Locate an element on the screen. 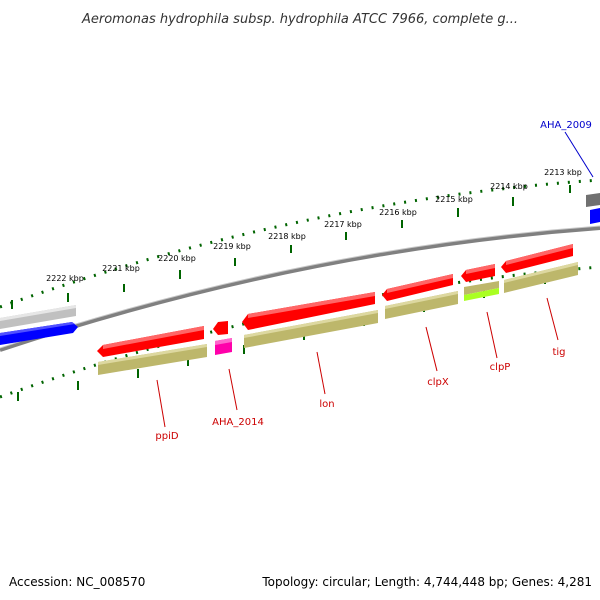 The image size is (600, 600). tick-label: 2217 kbp is located at coordinates (343, 224).